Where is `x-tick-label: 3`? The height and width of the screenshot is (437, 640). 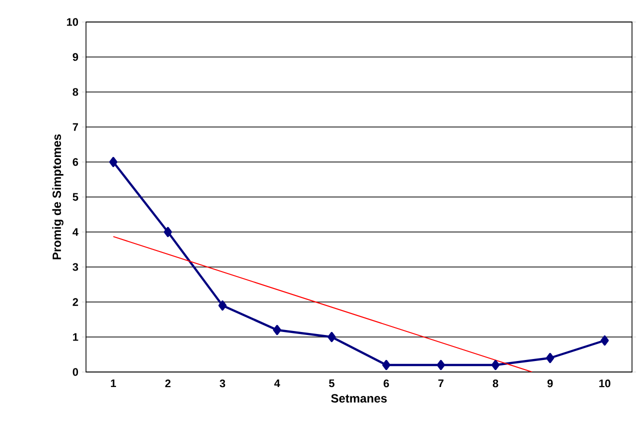
x-tick-label: 3 is located at coordinates (223, 384).